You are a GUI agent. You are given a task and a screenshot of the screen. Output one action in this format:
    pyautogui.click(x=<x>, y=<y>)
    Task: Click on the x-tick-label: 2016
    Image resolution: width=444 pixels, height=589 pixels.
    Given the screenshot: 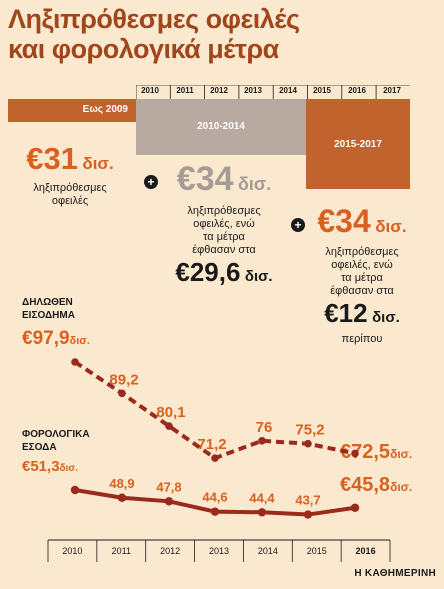 What is the action you would take?
    pyautogui.click(x=366, y=551)
    